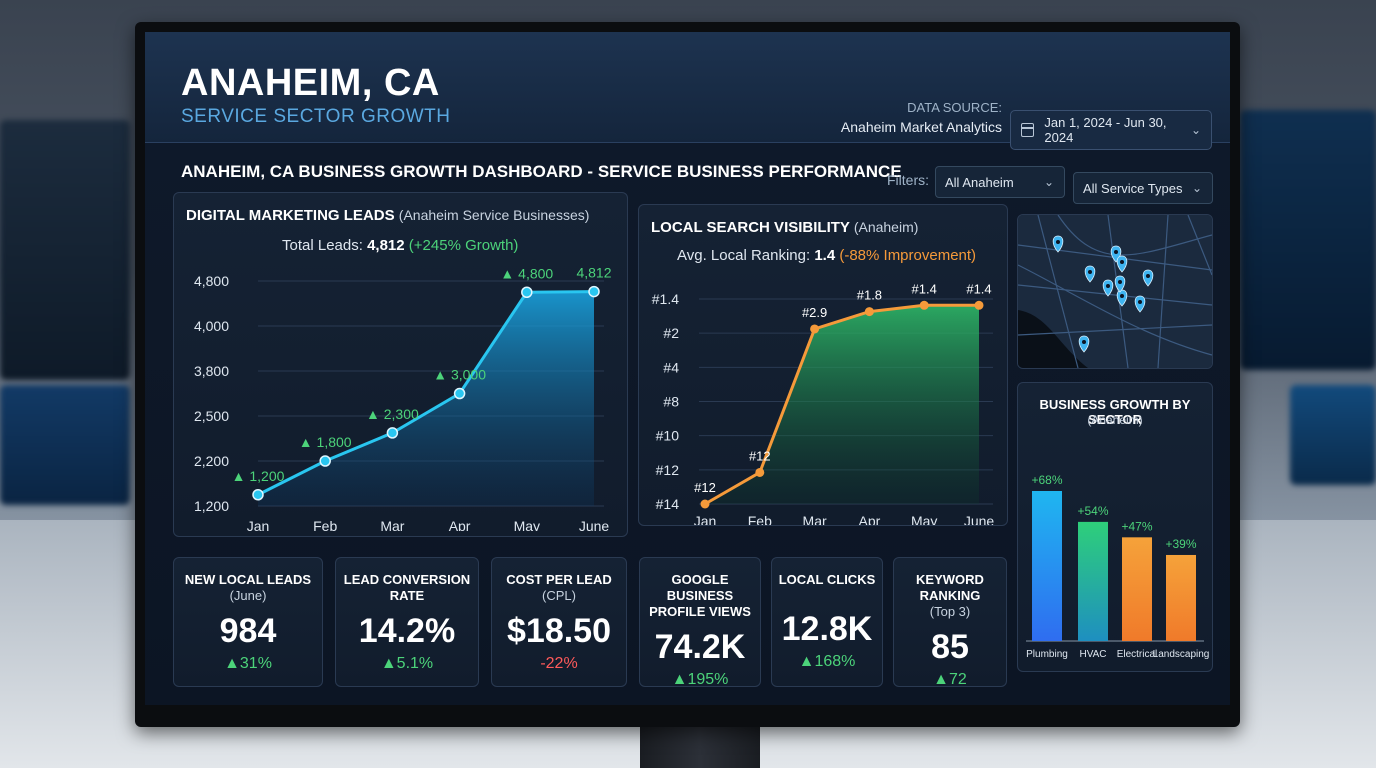  What do you see at coordinates (559, 663) in the screenshot?
I see `kpi-delta: -22%` at bounding box center [559, 663].